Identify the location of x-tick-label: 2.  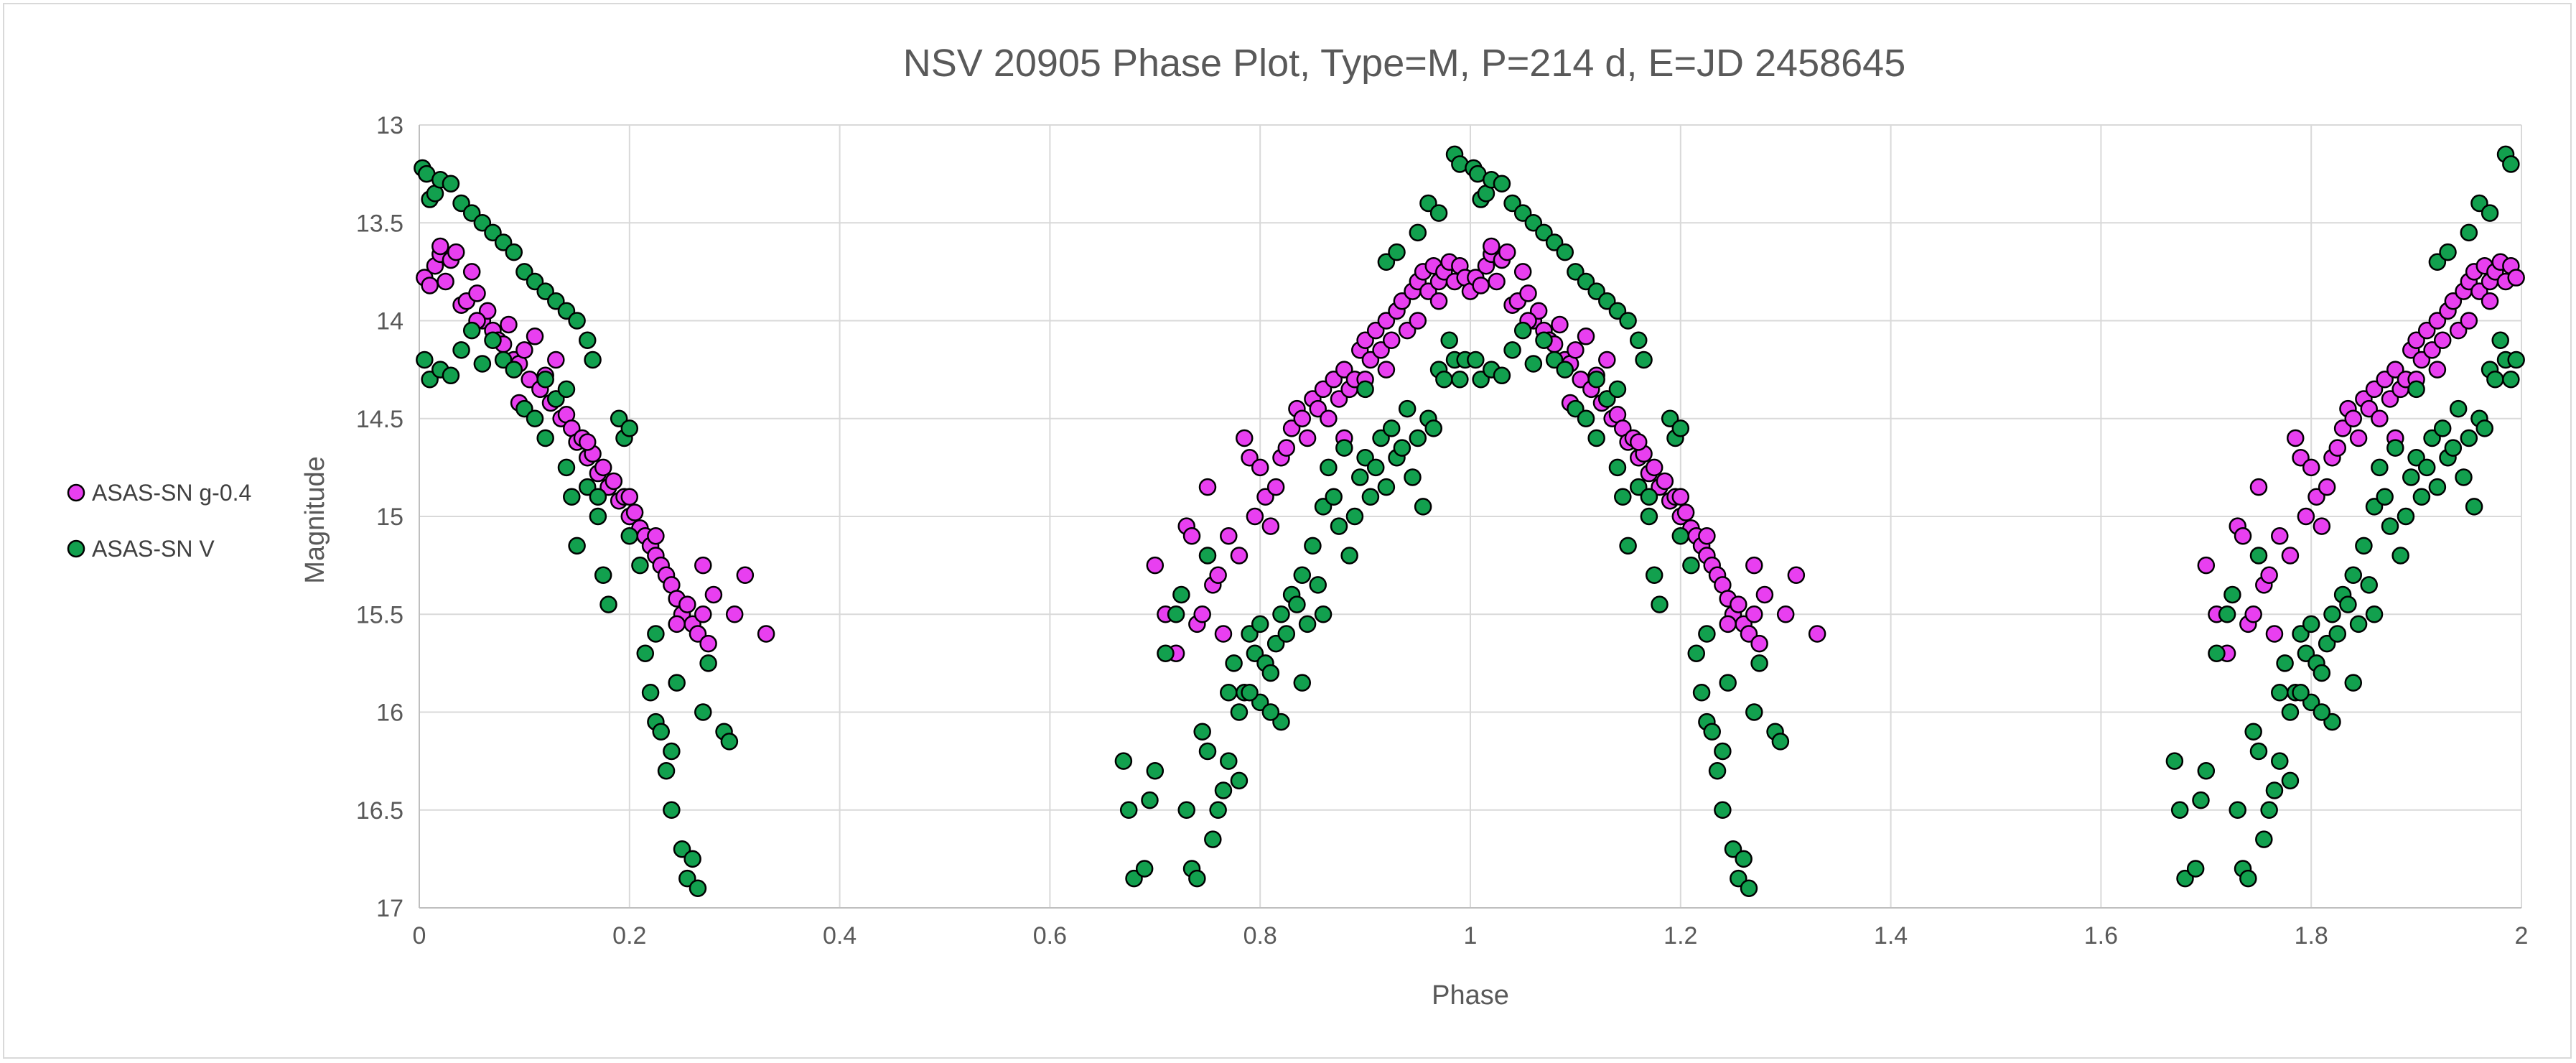
(2522, 936).